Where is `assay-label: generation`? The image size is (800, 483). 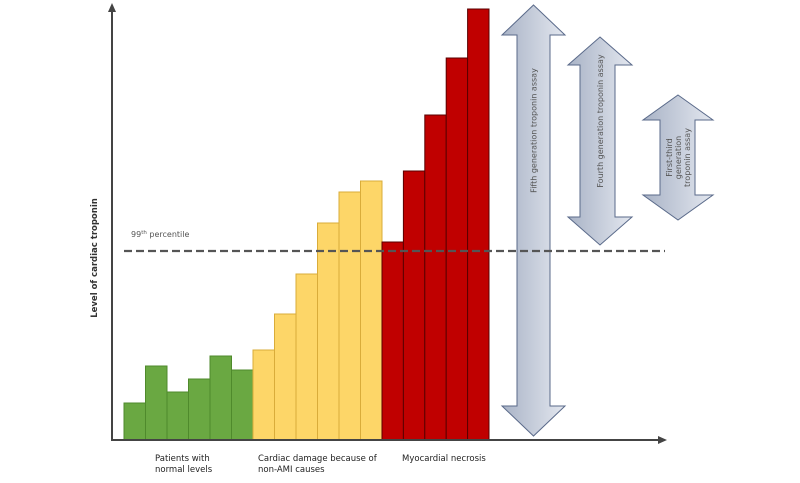 assay-label: generation is located at coordinates (678, 158).